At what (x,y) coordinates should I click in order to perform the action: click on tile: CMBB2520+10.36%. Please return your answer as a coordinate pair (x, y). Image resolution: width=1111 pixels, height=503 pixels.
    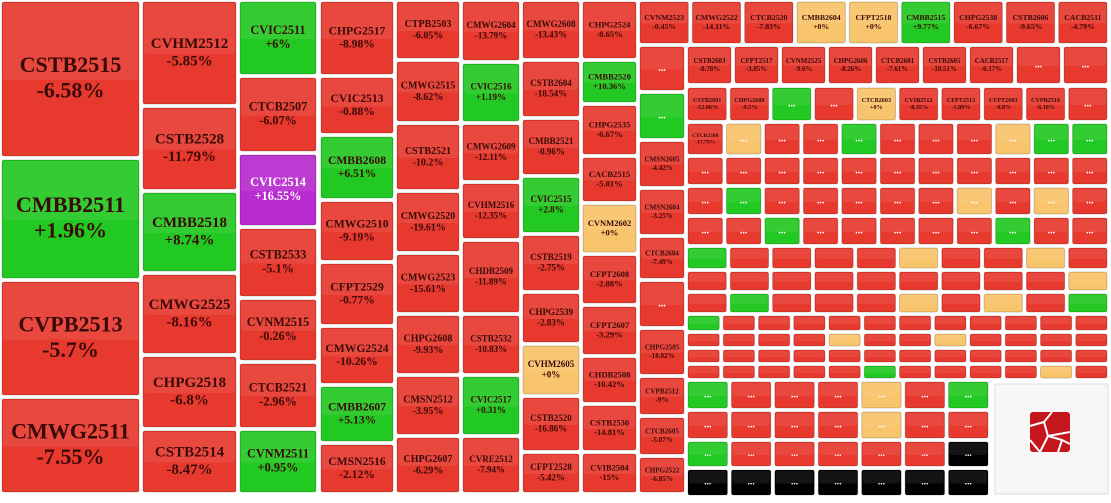
    Looking at the image, I should click on (609, 82).